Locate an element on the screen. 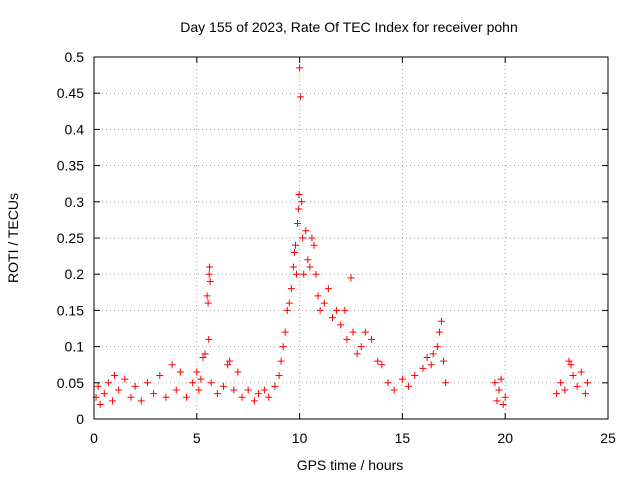 The height and width of the screenshot is (480, 640). y-tick-label: 0.35 is located at coordinates (70, 166).